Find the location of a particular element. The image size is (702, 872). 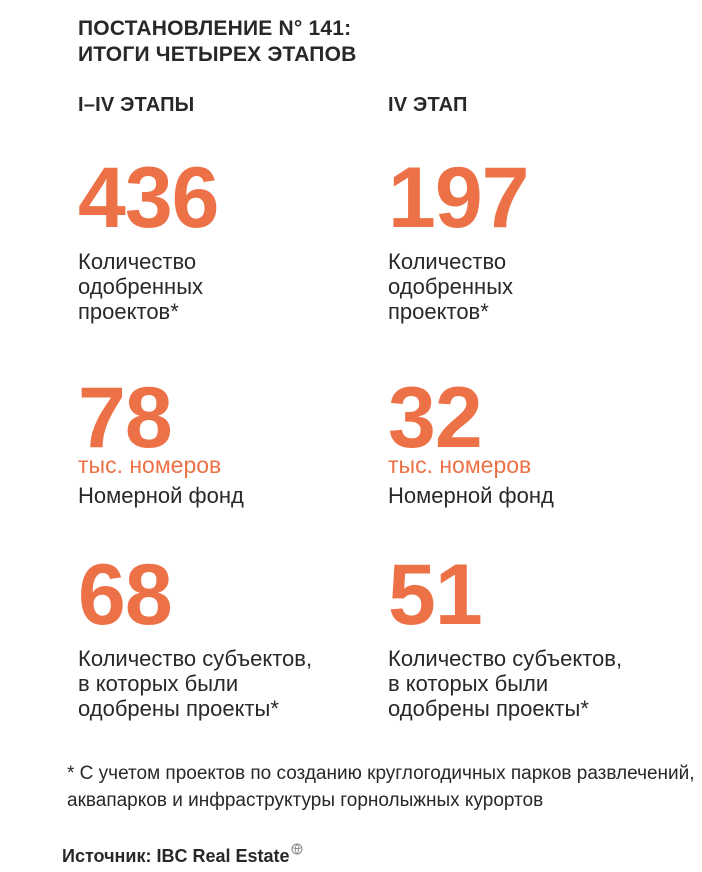

source-name: IBC Real Estate is located at coordinates (223, 856).